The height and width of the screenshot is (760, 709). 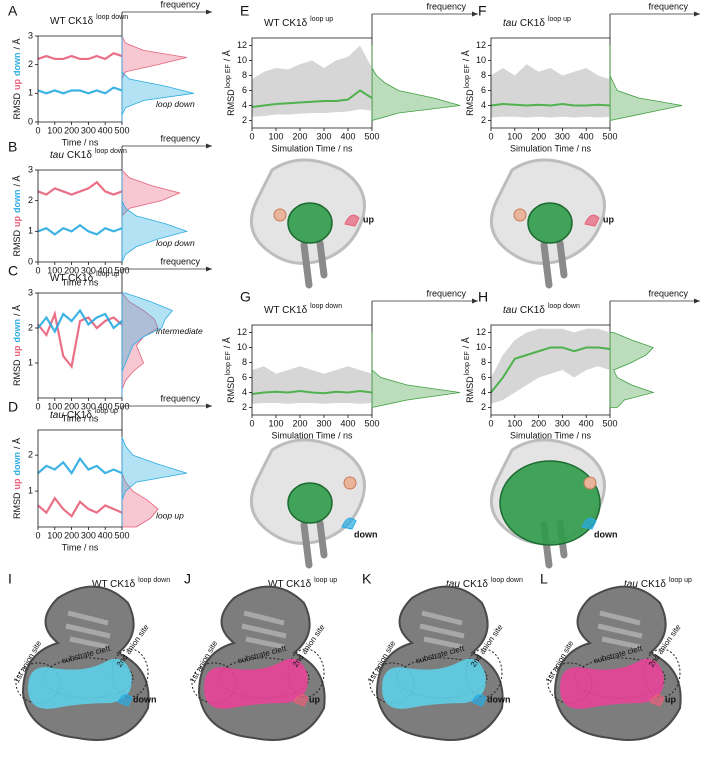 What do you see at coordinates (550, 104) in the screenshot?
I see `rmsd-mean` at bounding box center [550, 104].